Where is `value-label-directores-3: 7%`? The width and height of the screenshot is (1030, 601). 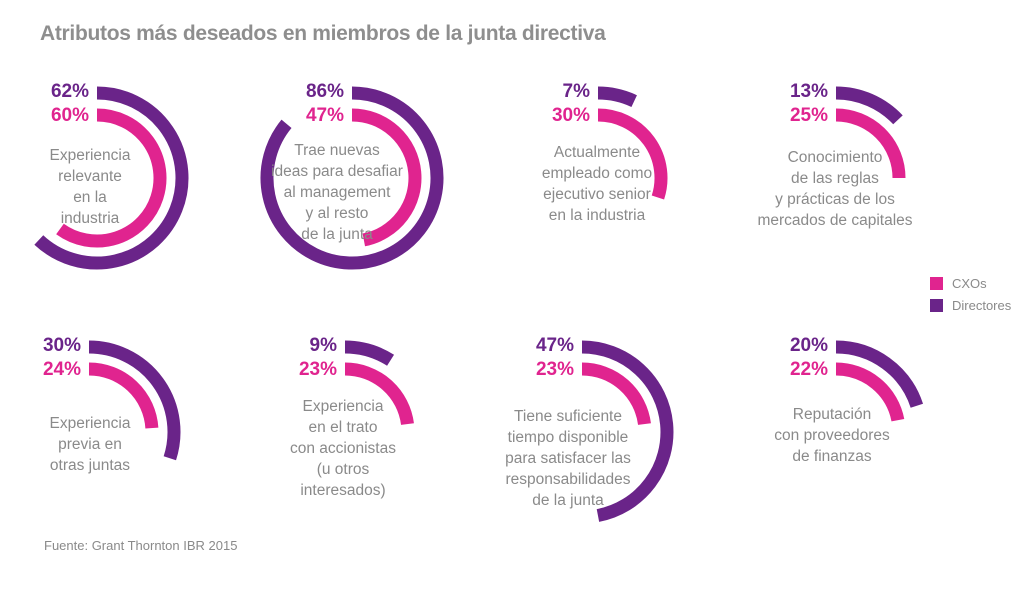 value-label-directores-3: 7% is located at coordinates (576, 91).